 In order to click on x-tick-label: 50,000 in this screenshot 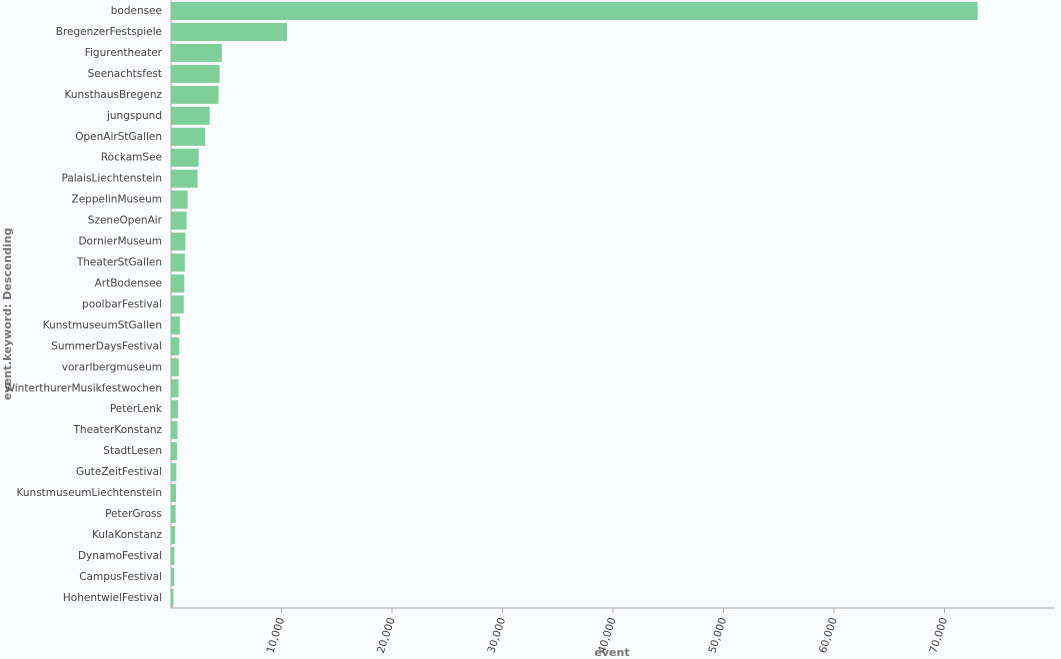, I will do `click(717, 635)`.